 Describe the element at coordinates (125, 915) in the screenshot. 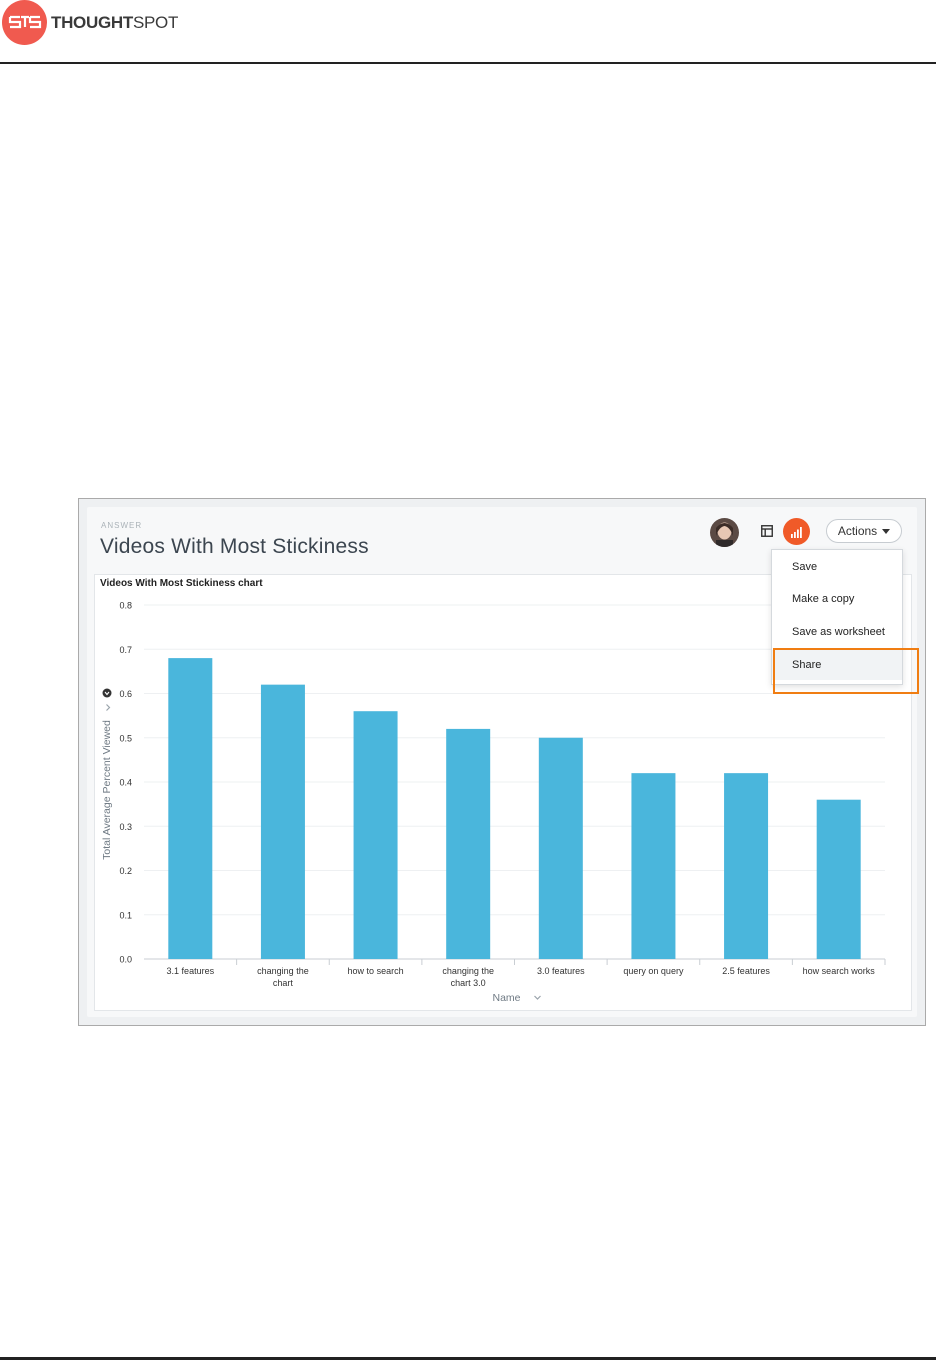

I see `y-tick-label: 0.1` at that location.